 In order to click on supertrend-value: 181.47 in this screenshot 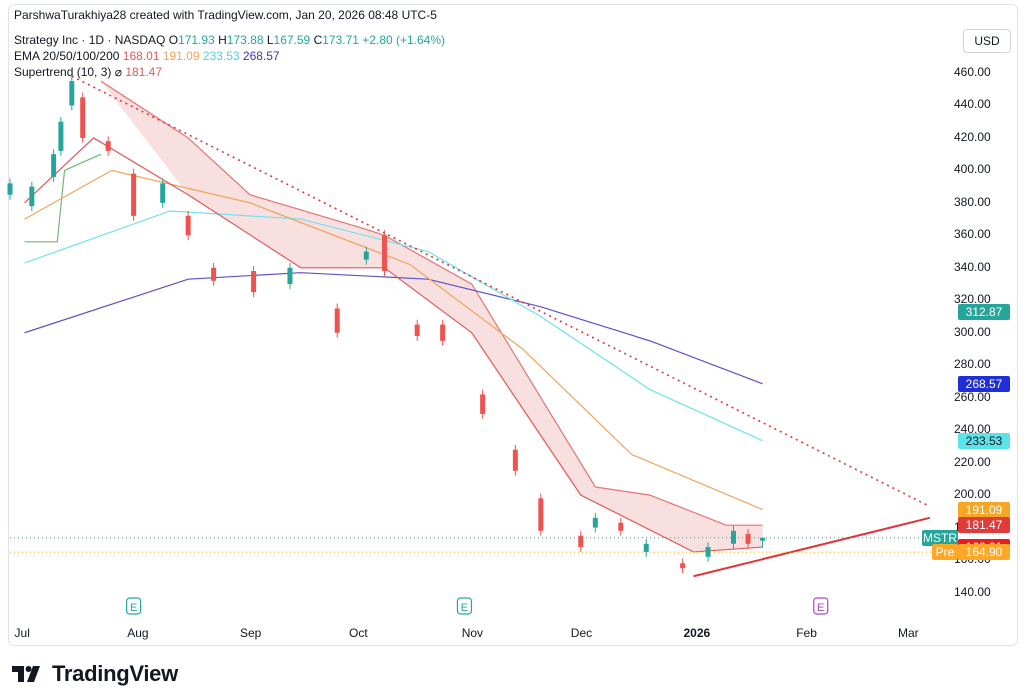, I will do `click(144, 72)`.